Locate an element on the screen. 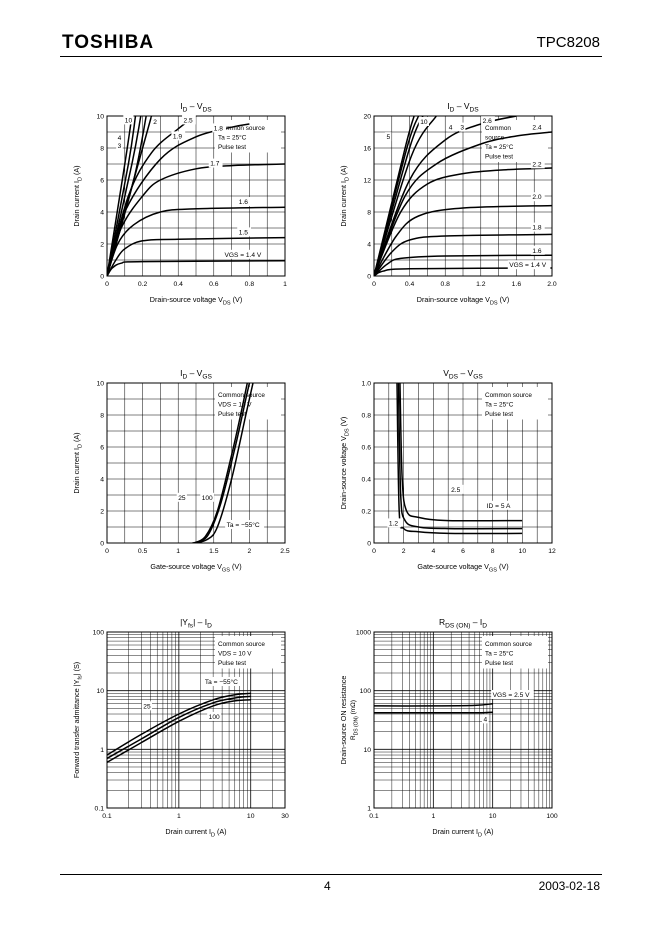  x-tick-label: 4 is located at coordinates (433, 551).